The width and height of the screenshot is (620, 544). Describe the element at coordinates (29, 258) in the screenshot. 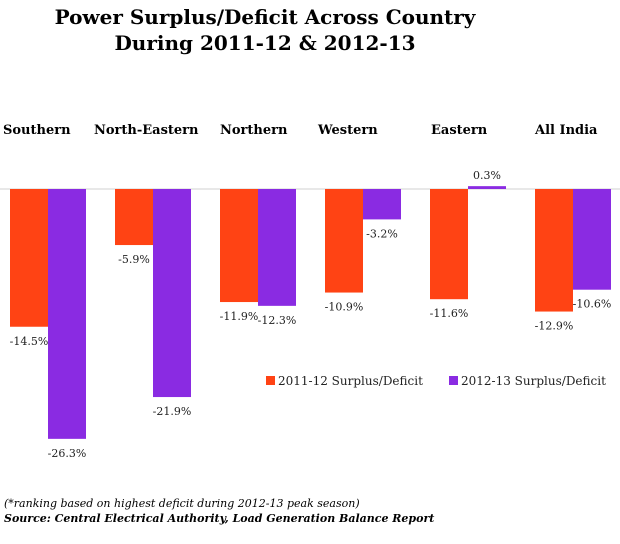

I see `bar-2011-12-southern` at that location.